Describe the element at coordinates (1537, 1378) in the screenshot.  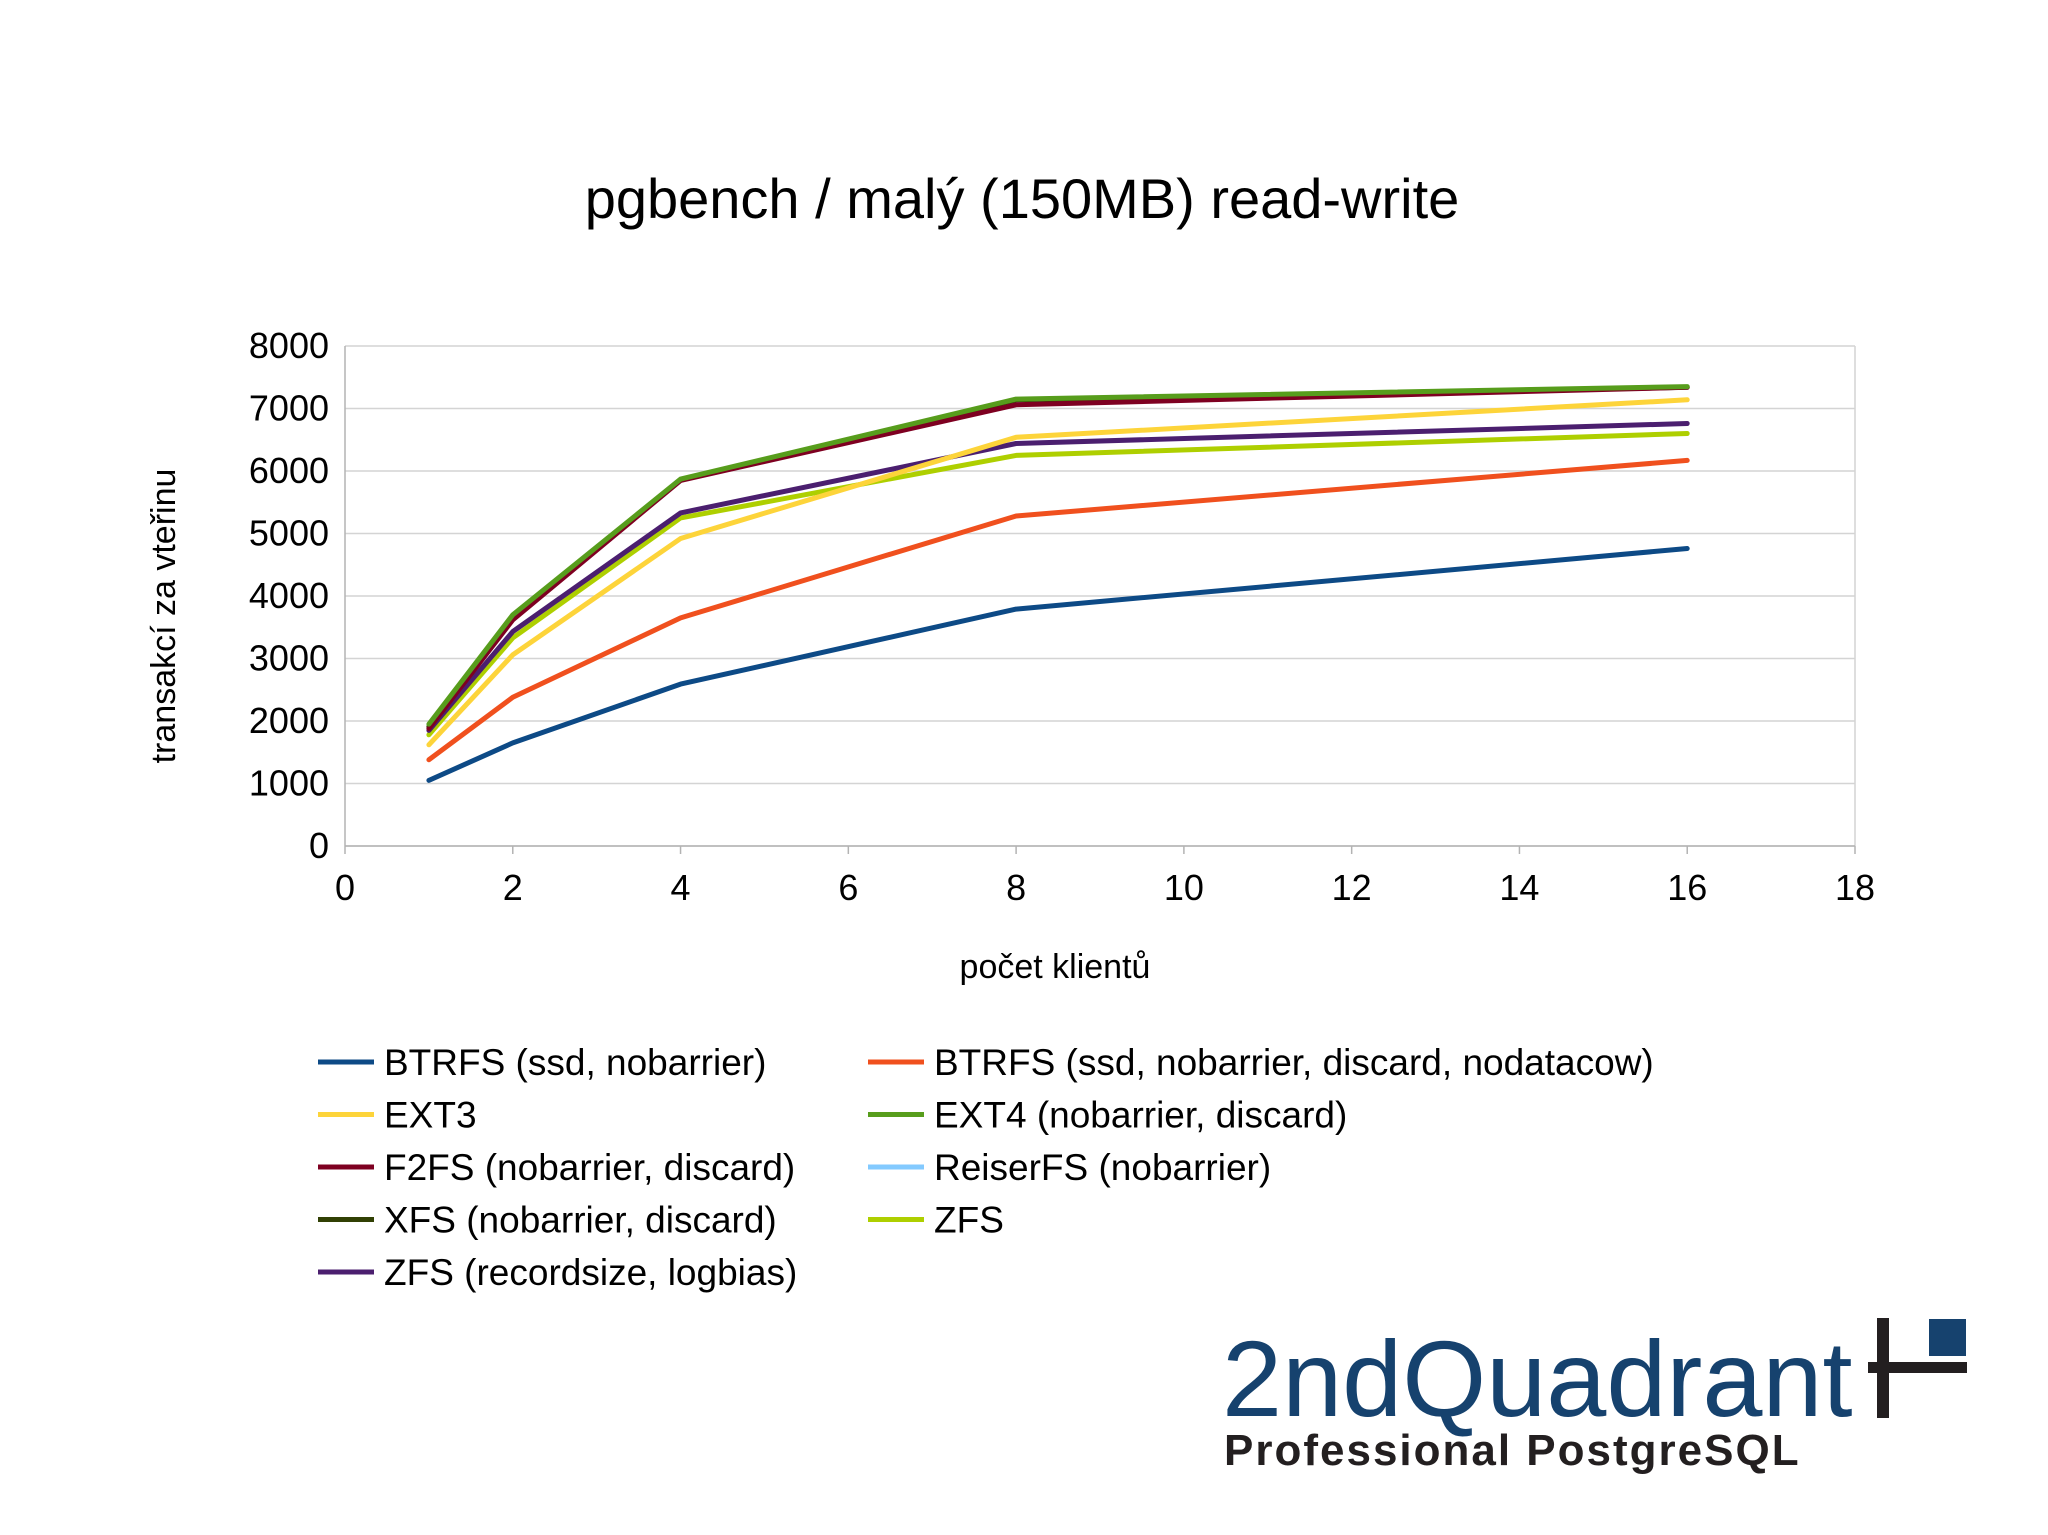
I see `logo-wordmark: 2ndQuadrant` at that location.